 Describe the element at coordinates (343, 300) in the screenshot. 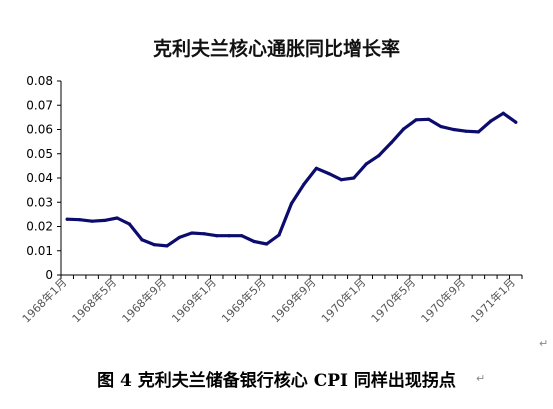

I see `x-tick-label: 1970年1月` at that location.